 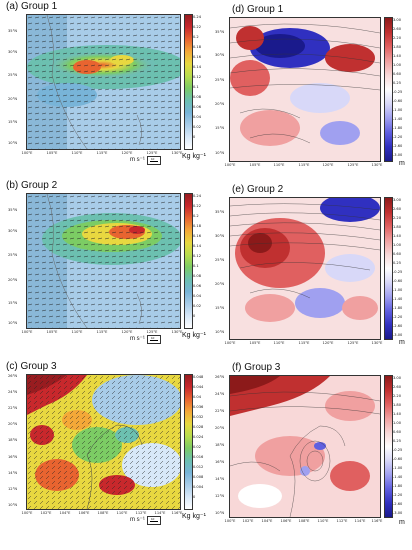 What do you see at coordinates (377, 343) in the screenshot?
I see `panel-e-xtick: 130°E` at bounding box center [377, 343].